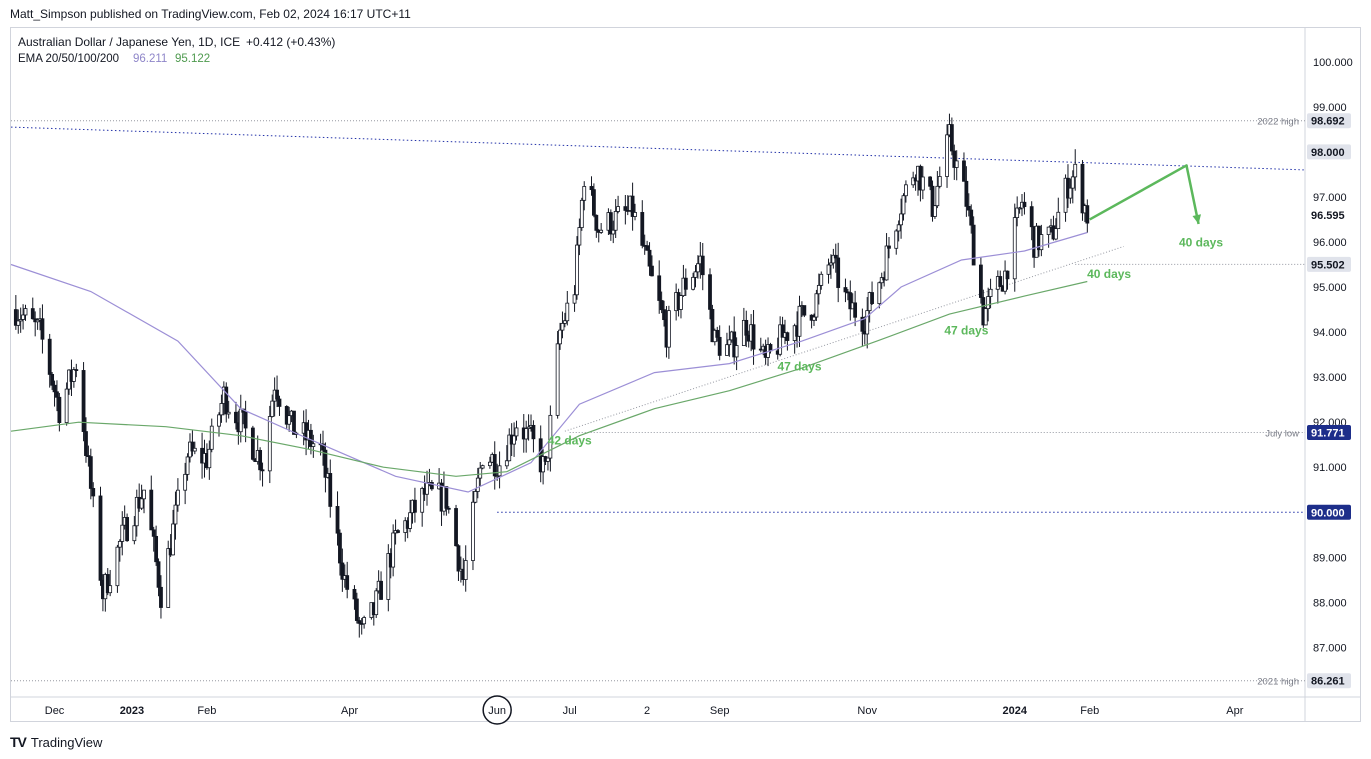 This screenshot has height=759, width=1371. I want to click on price-tag-label: 90.000, so click(1328, 513).